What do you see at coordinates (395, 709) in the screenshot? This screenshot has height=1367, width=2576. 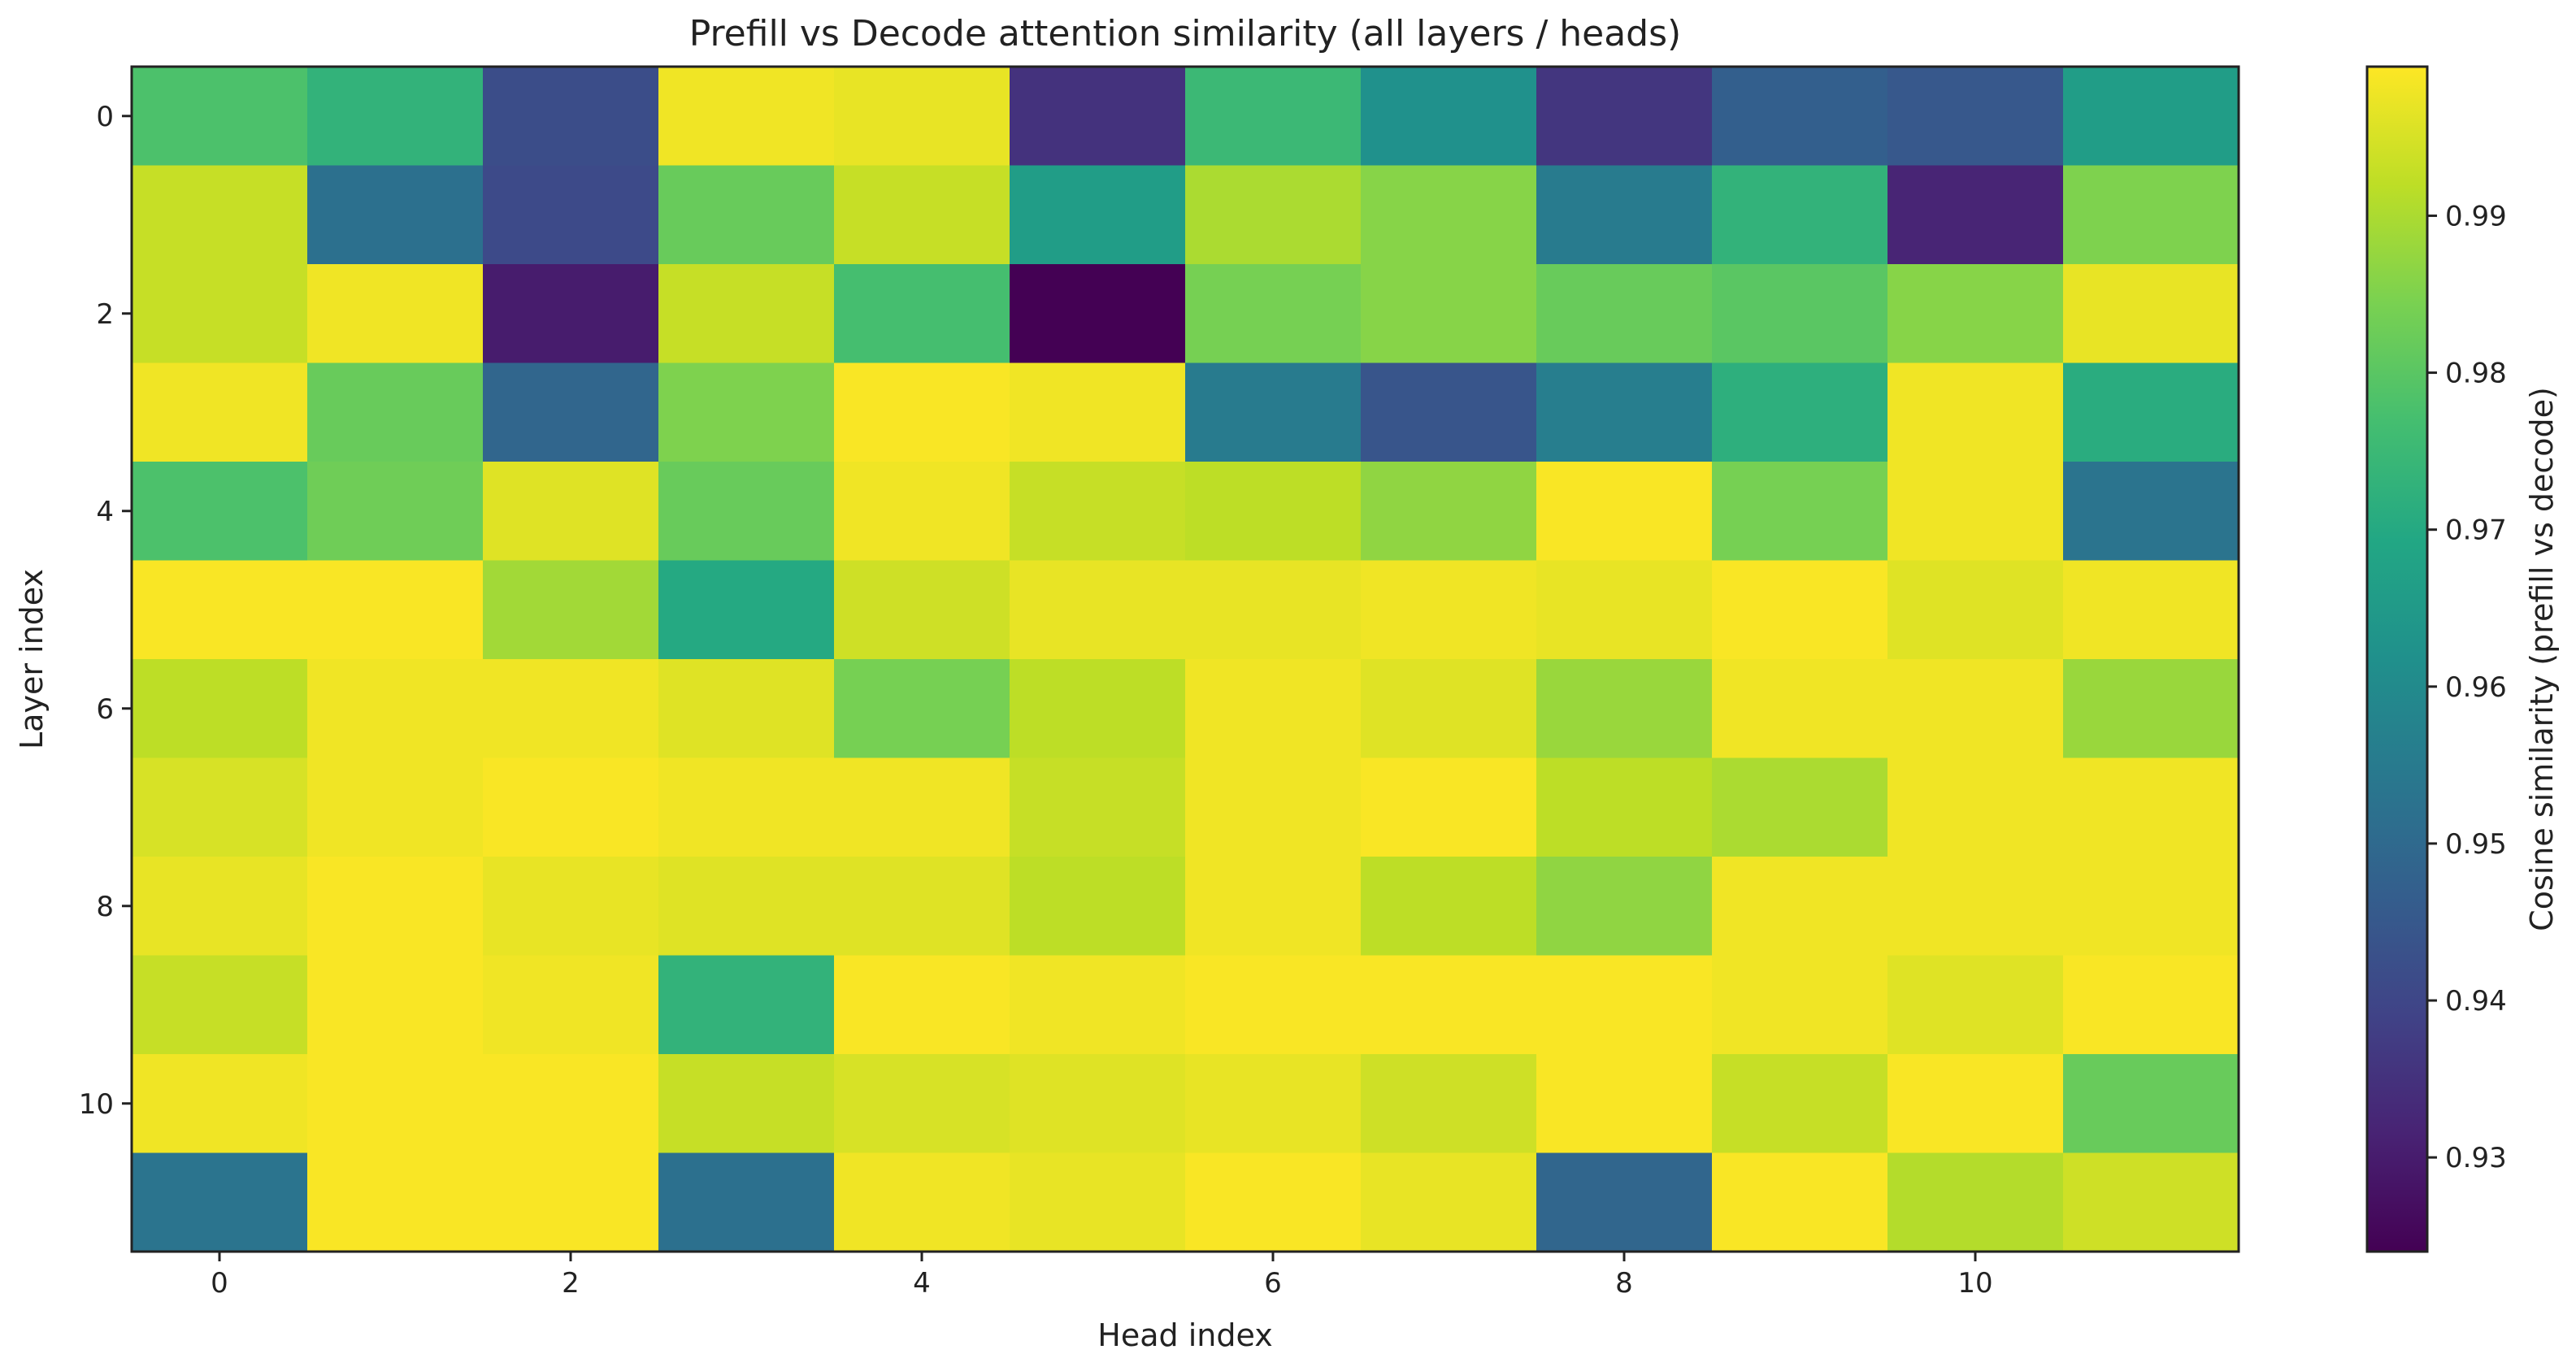 I see `heatmap-cell-l6-h1` at bounding box center [395, 709].